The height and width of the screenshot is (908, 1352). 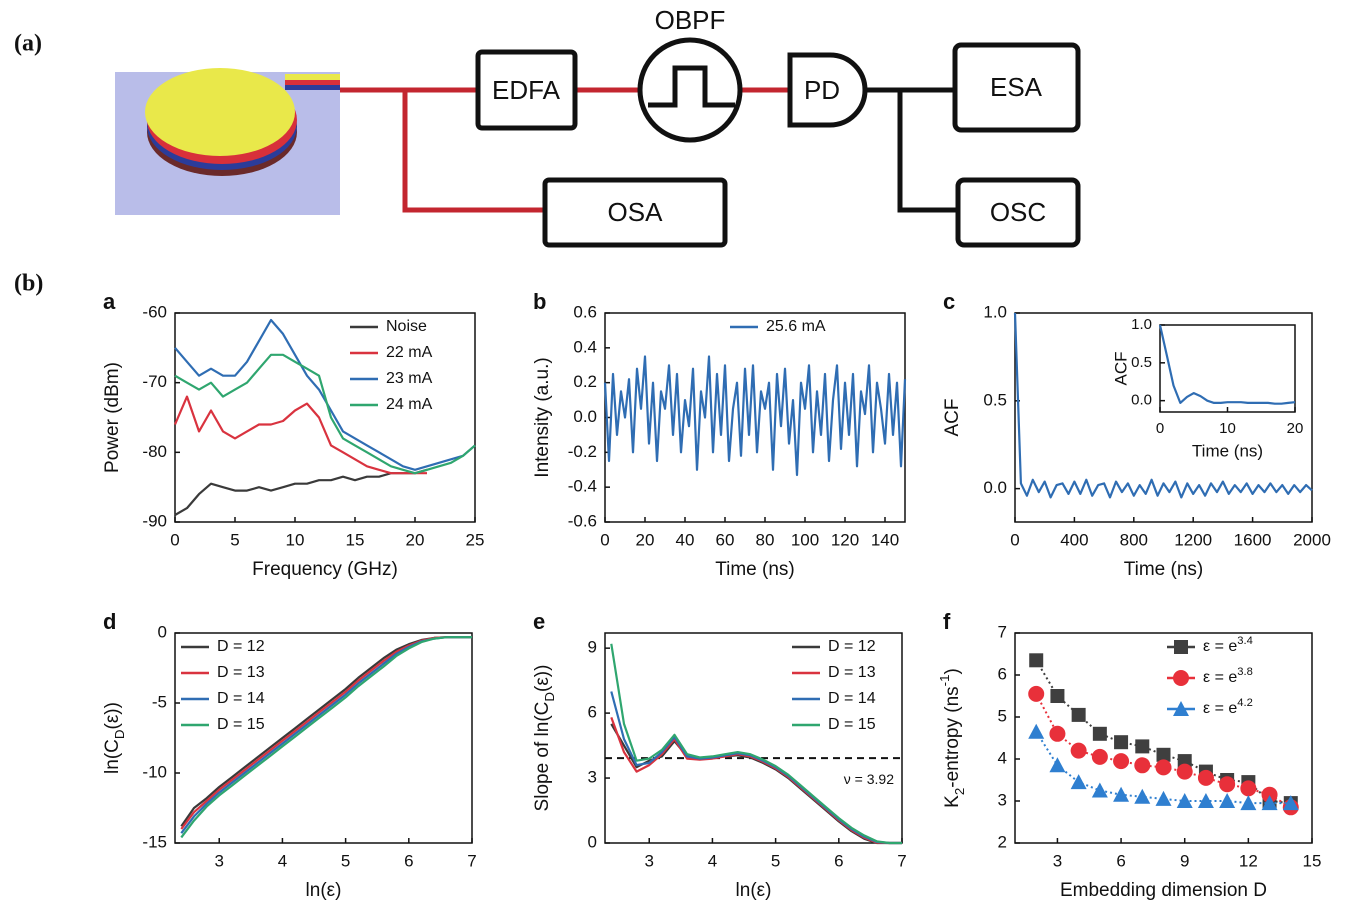 I want to click on y-axis-label: ln(CD(ε)), so click(x=114, y=738).